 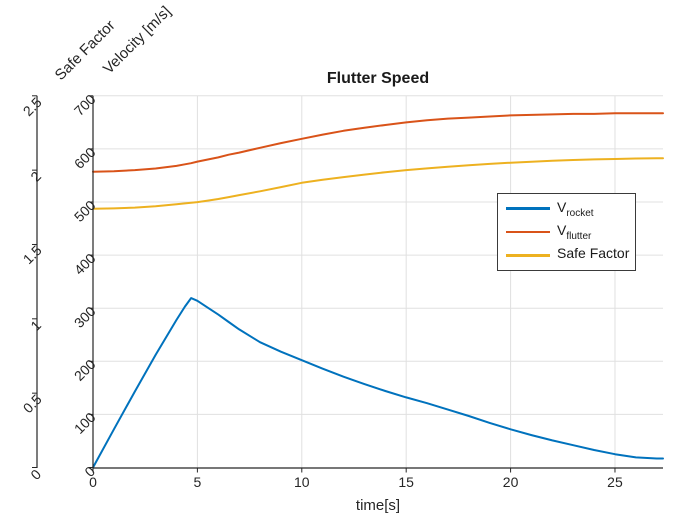 I want to click on x-tick-label: 5, so click(x=197, y=482).